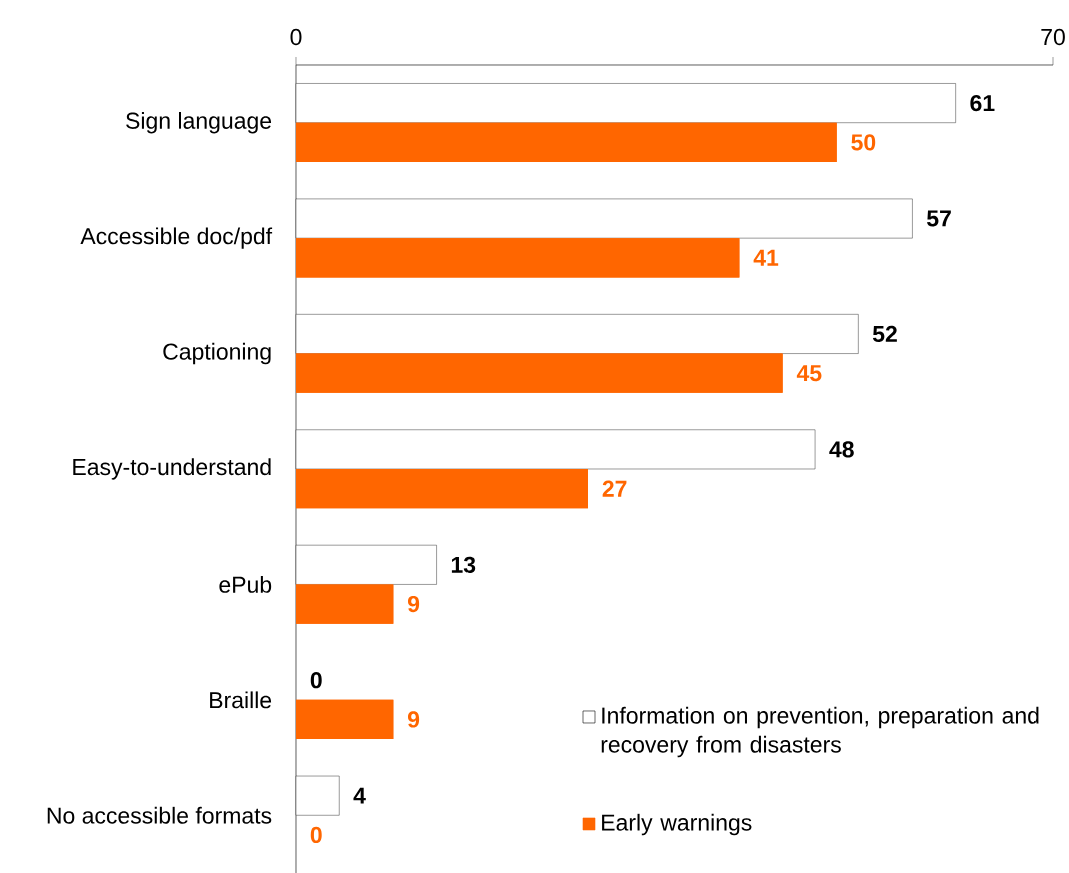 The height and width of the screenshot is (873, 1069). I want to click on y-tick-label: Easy-to-understand, so click(172, 469).